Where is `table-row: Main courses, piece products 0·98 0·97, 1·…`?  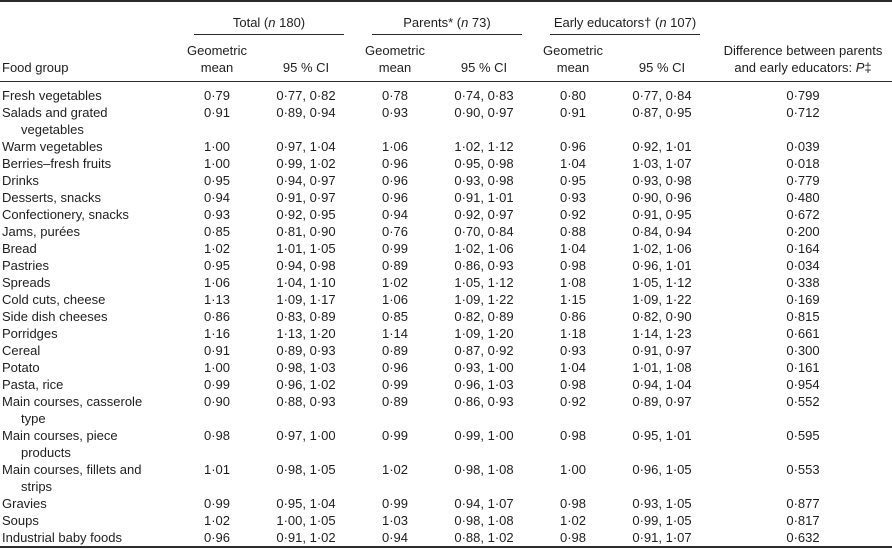
table-row: Main courses, piece products 0·98 0·97, 1·… is located at coordinates (446, 444).